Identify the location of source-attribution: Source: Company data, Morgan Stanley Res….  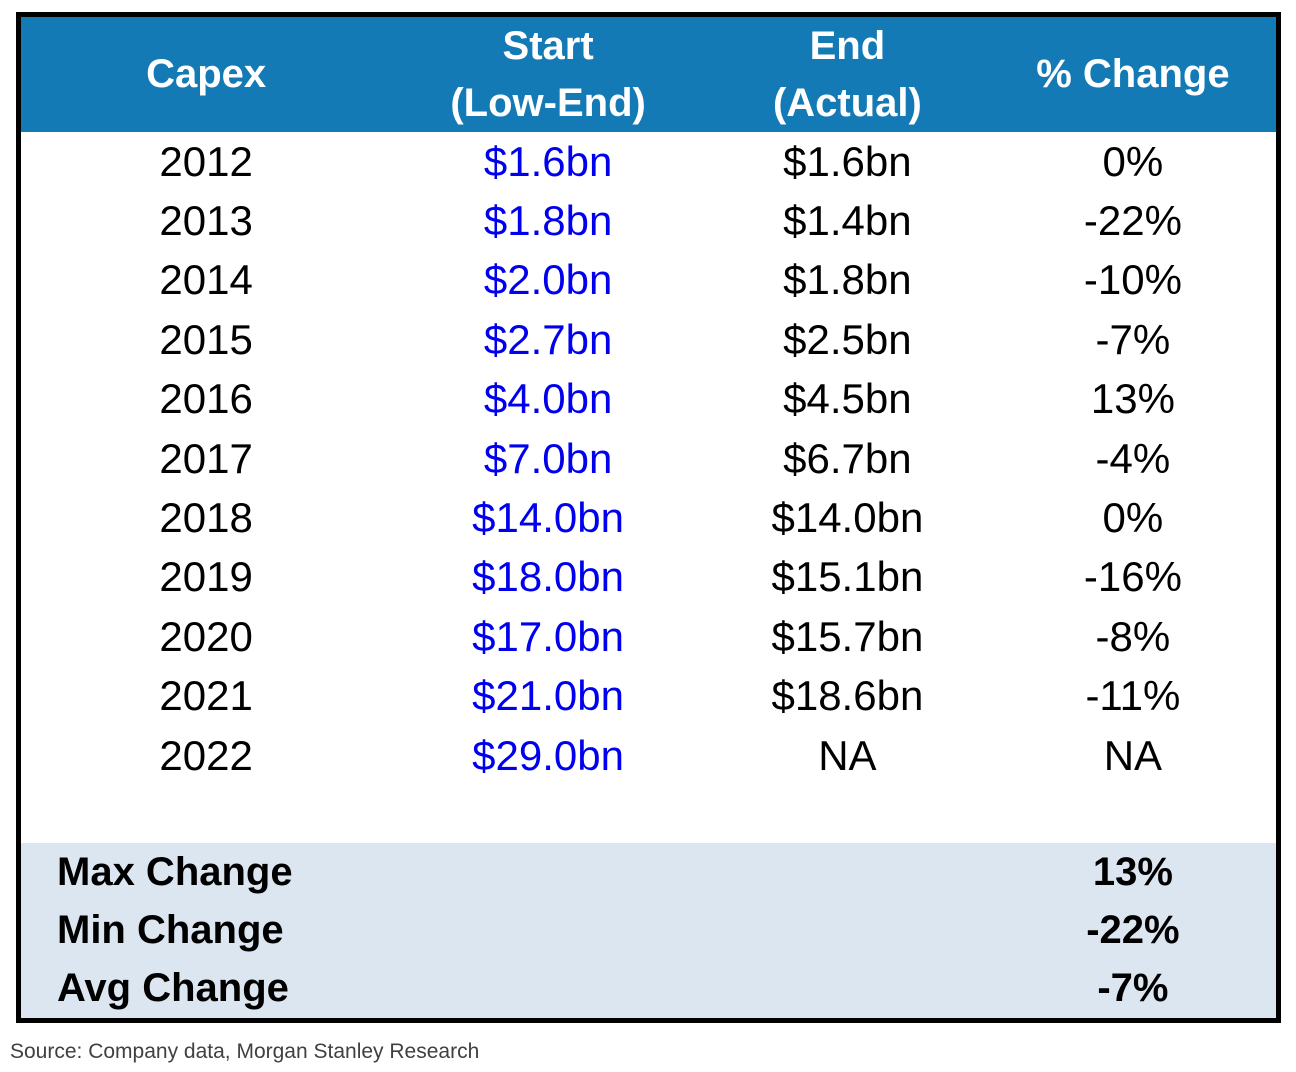
(245, 1051).